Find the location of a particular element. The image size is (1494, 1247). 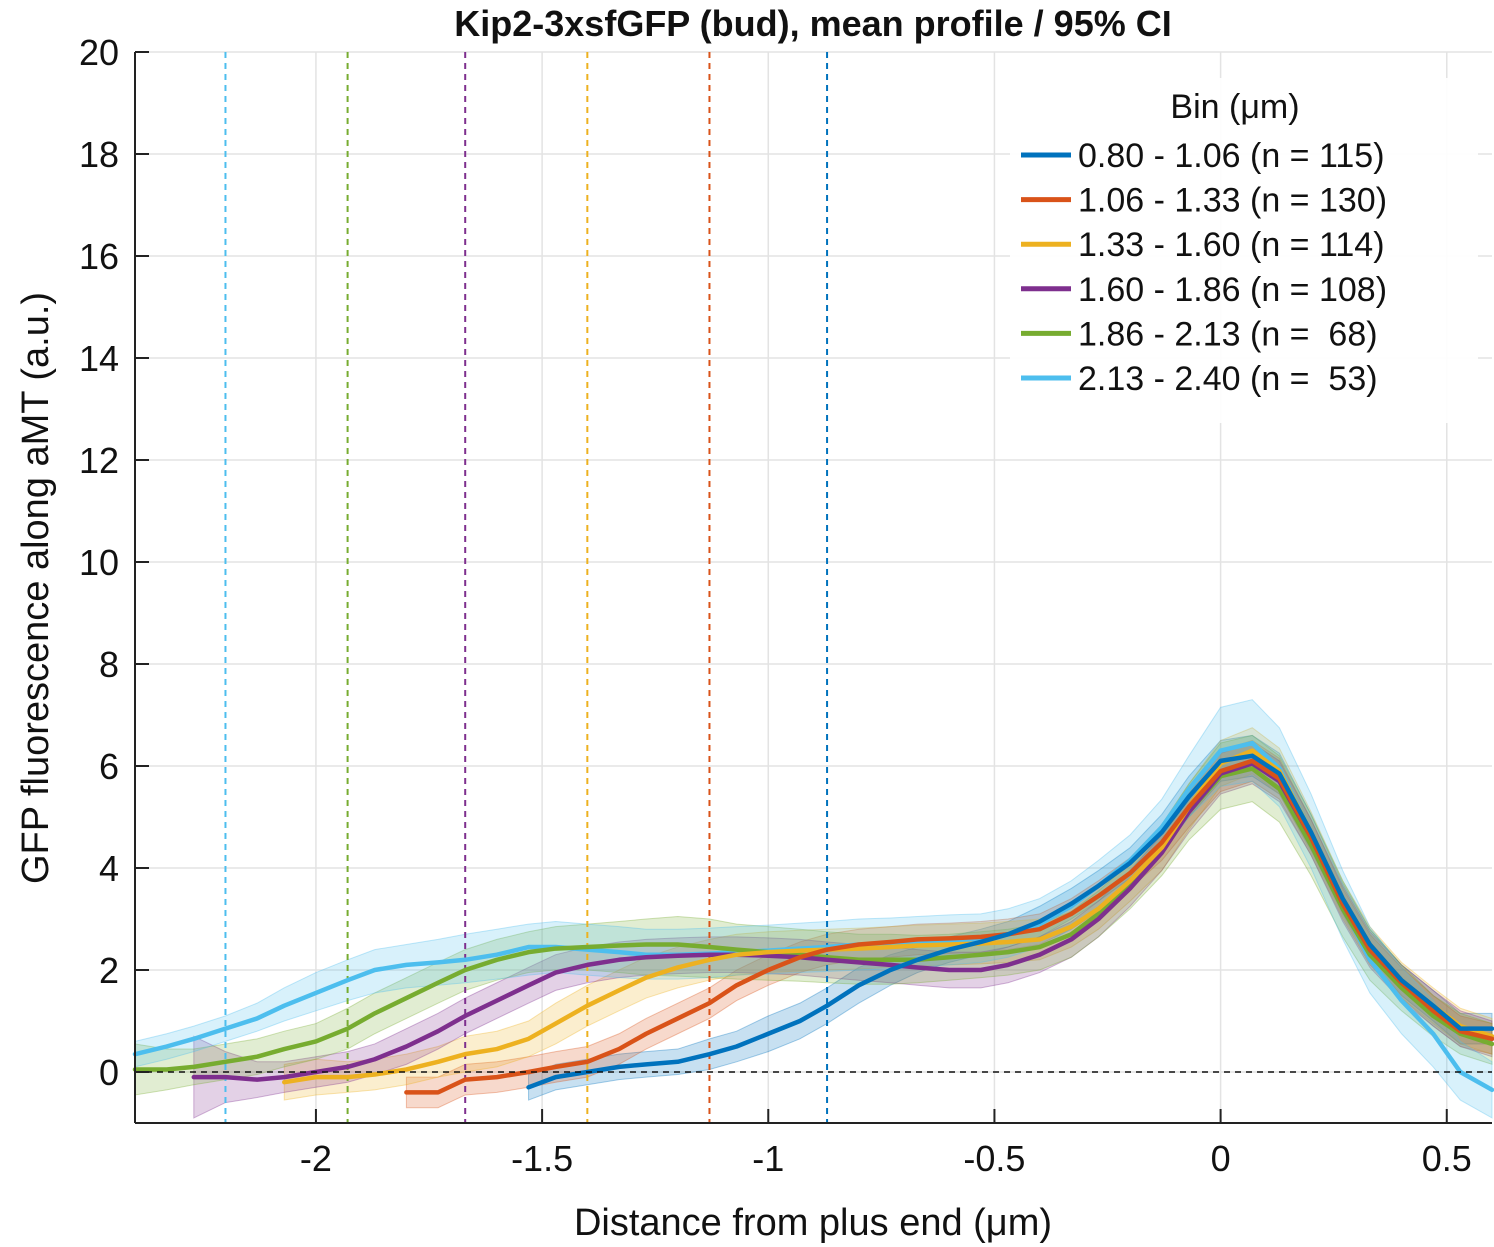

y-tick-label: 8 is located at coordinates (109, 664).